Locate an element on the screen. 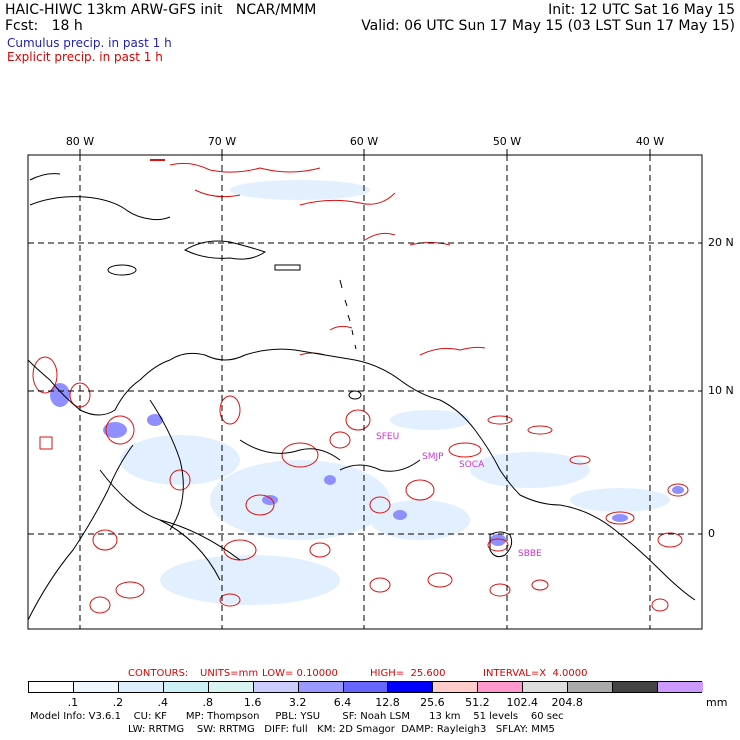  lat-label-0: 0 is located at coordinates (711, 533).